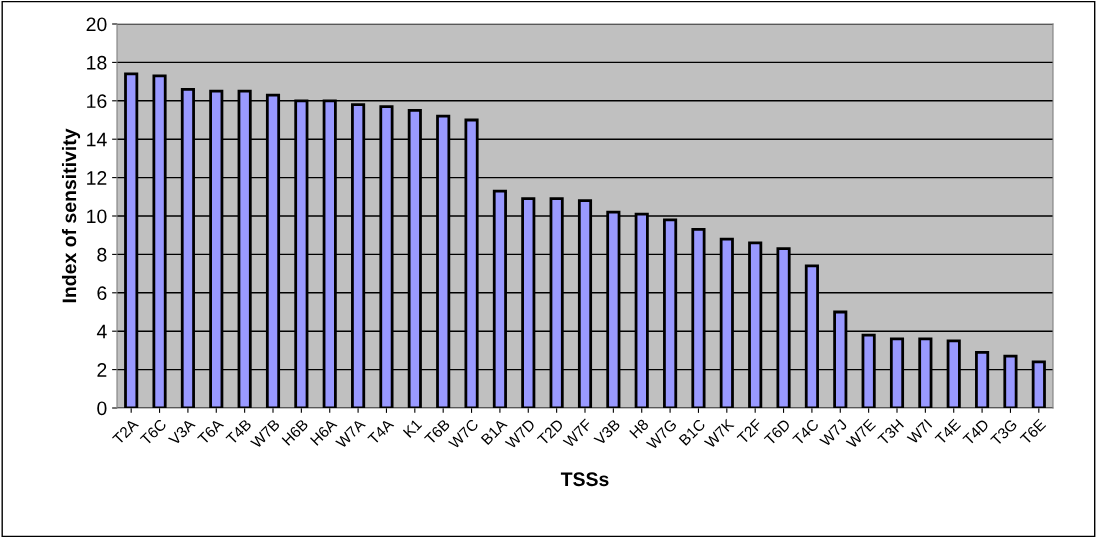 This screenshot has width=1098, height=538. I want to click on x-tick-label: T6E, so click(1033, 432).